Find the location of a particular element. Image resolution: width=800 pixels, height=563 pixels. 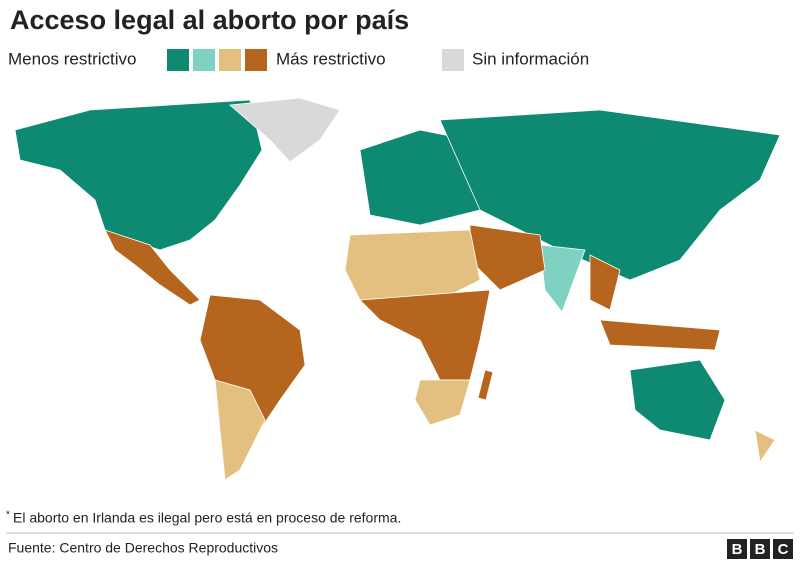

legend-scale is located at coordinates (217, 60).